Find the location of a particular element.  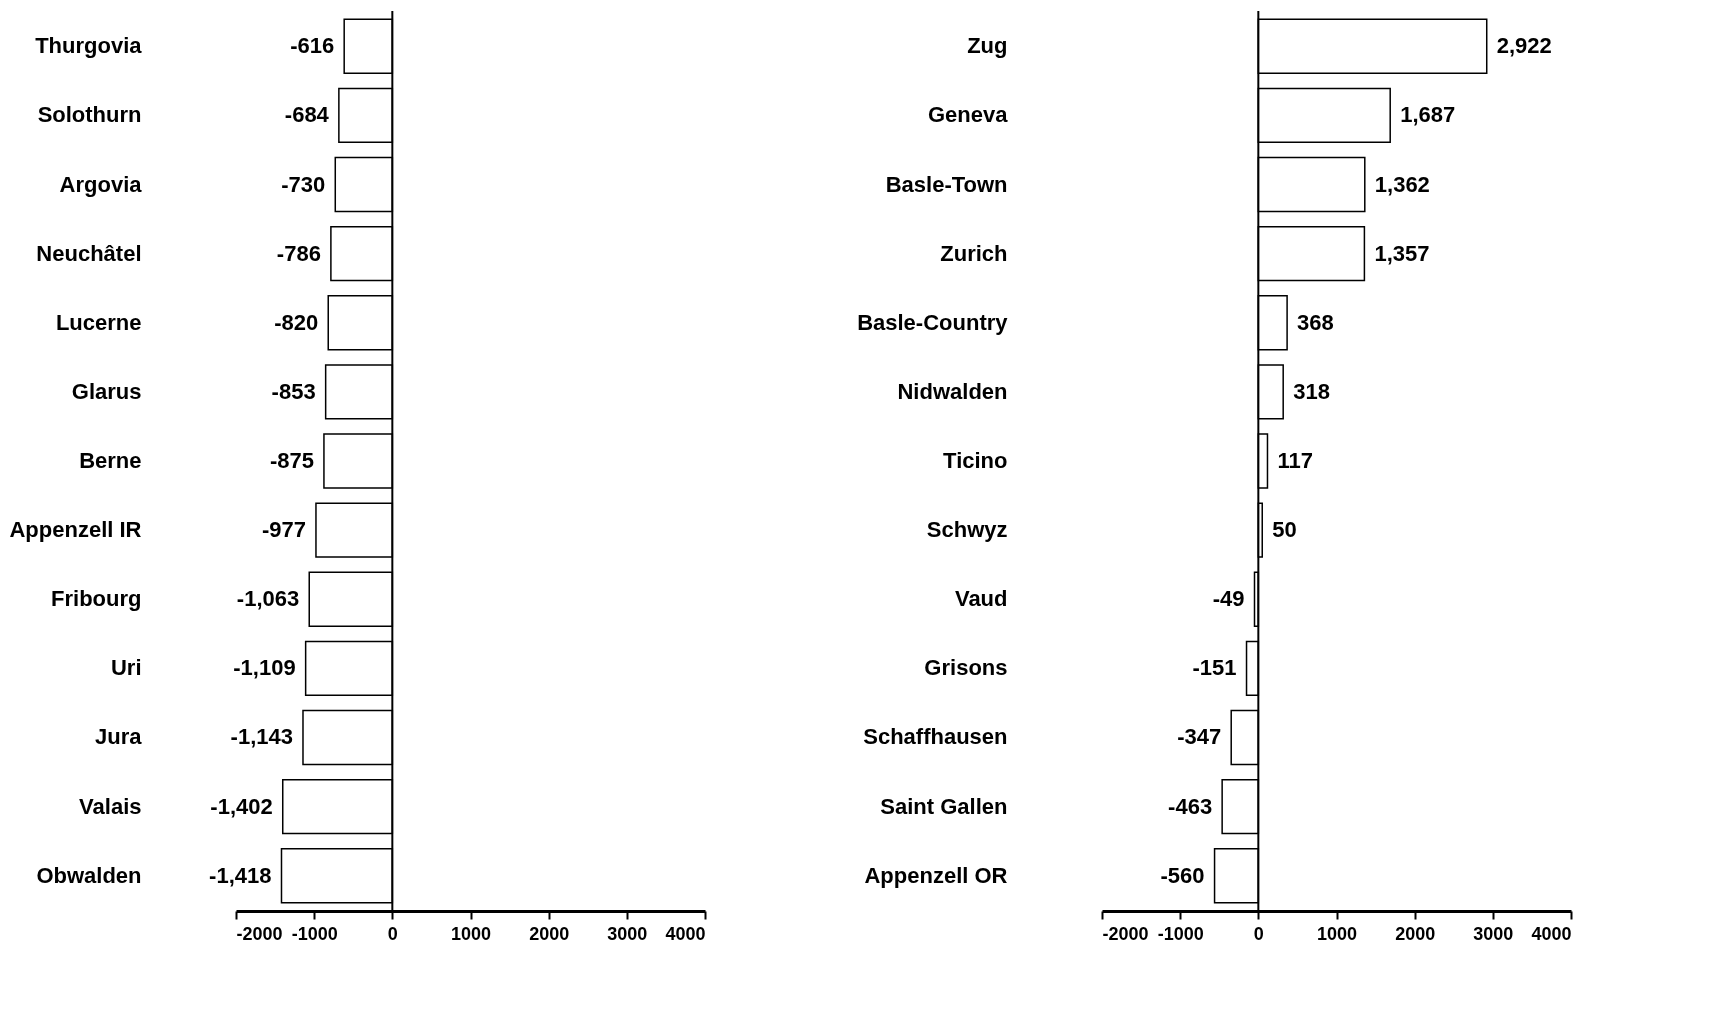

data-label: -684 is located at coordinates (307, 115).